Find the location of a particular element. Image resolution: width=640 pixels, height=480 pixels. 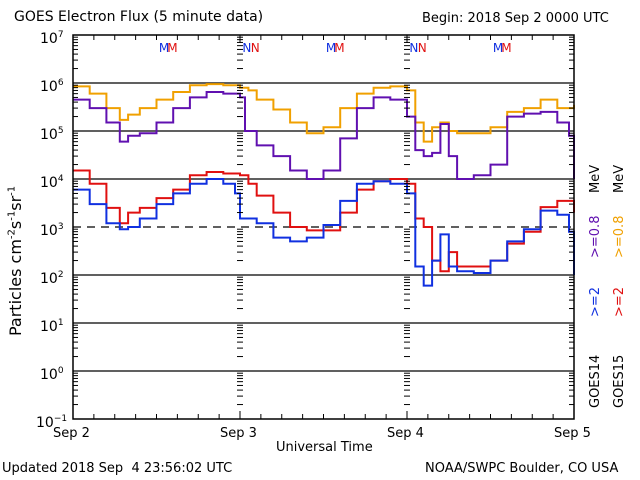

y-tick-exp: −1 is located at coordinates (60, 419).